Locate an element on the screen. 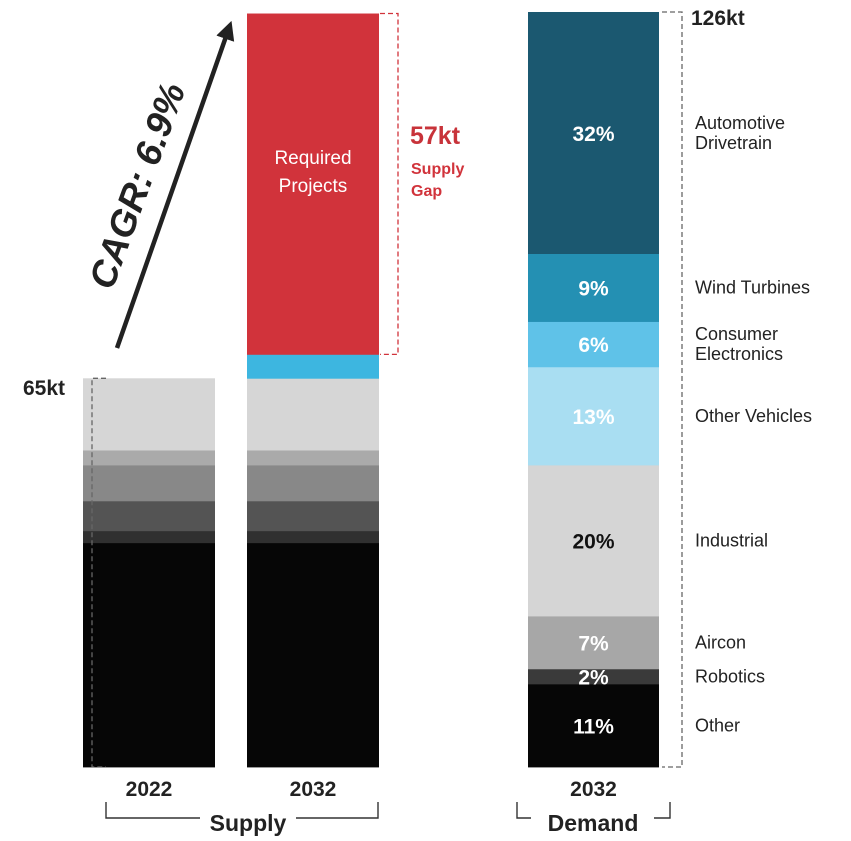  supply-gap-label: Supply Gap is located at coordinates (437, 180).